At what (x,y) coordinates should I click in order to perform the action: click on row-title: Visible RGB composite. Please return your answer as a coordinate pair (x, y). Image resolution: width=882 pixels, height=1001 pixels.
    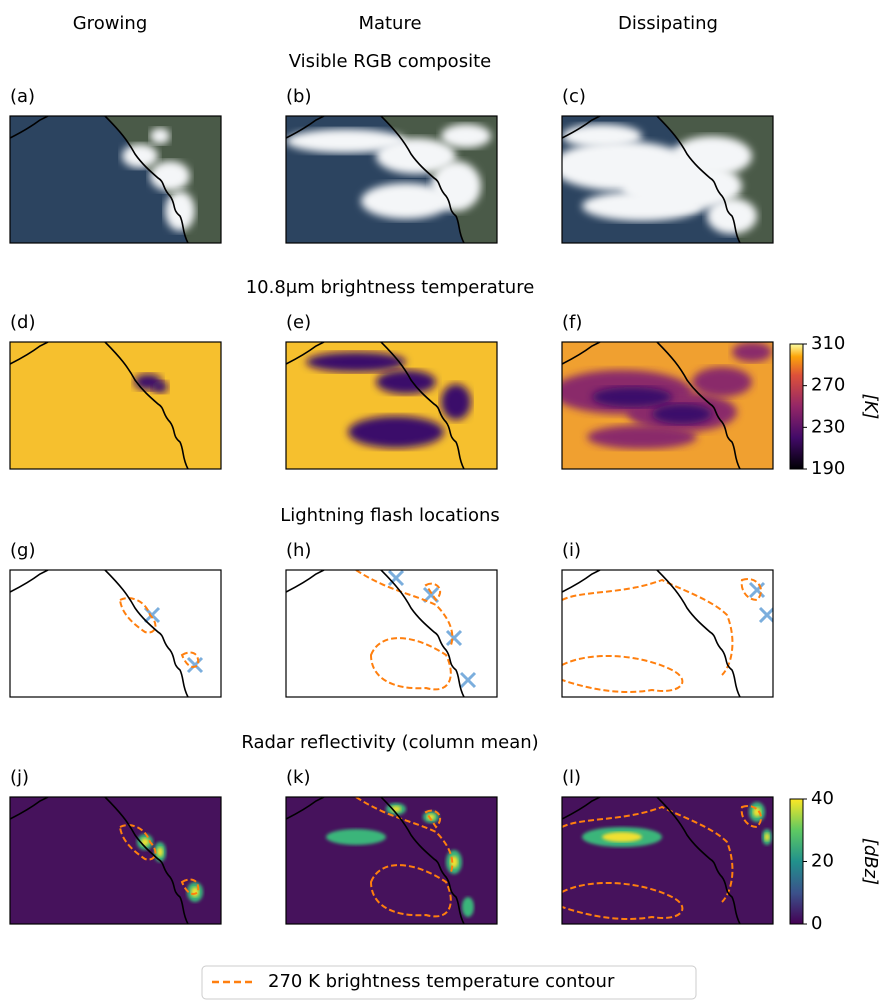
    Looking at the image, I should click on (390, 61).